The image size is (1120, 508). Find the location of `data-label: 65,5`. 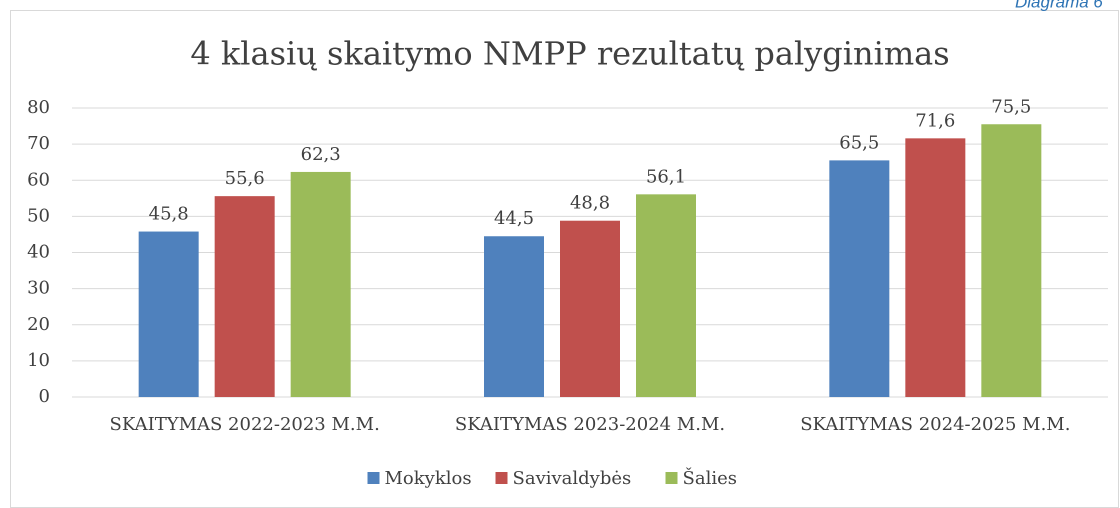

data-label: 65,5 is located at coordinates (859, 142).